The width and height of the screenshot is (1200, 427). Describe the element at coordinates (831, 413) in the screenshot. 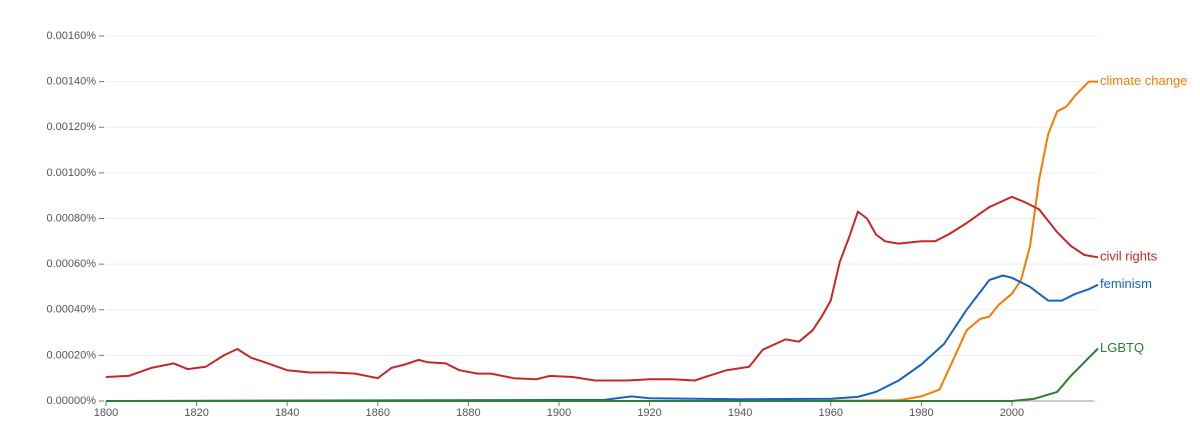

I see `x-tick-label: 1960` at that location.